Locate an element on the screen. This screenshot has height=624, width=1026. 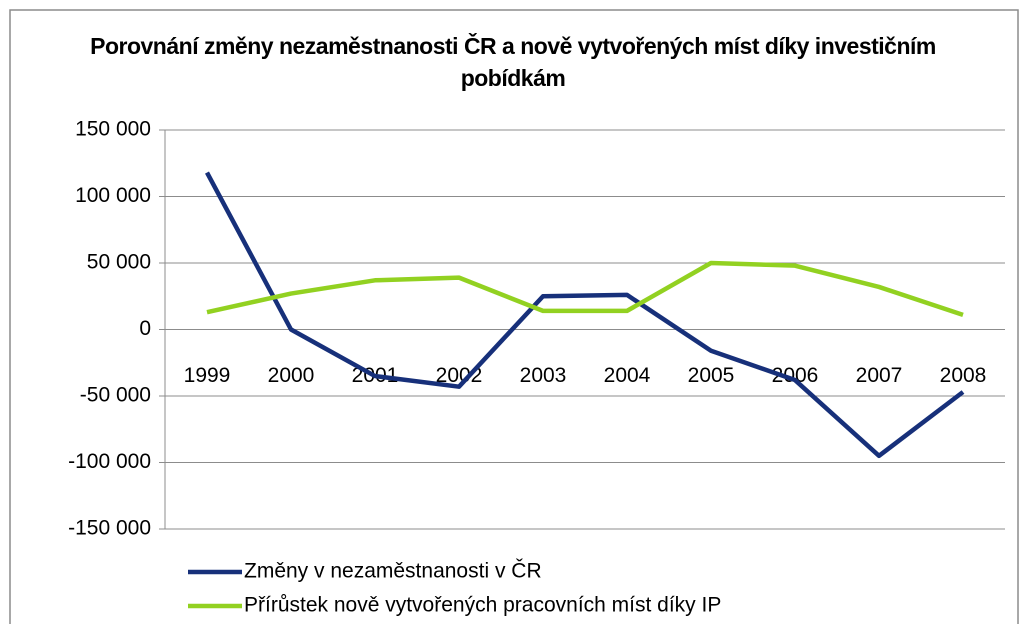
x-tick-label: 2008 is located at coordinates (963, 375).